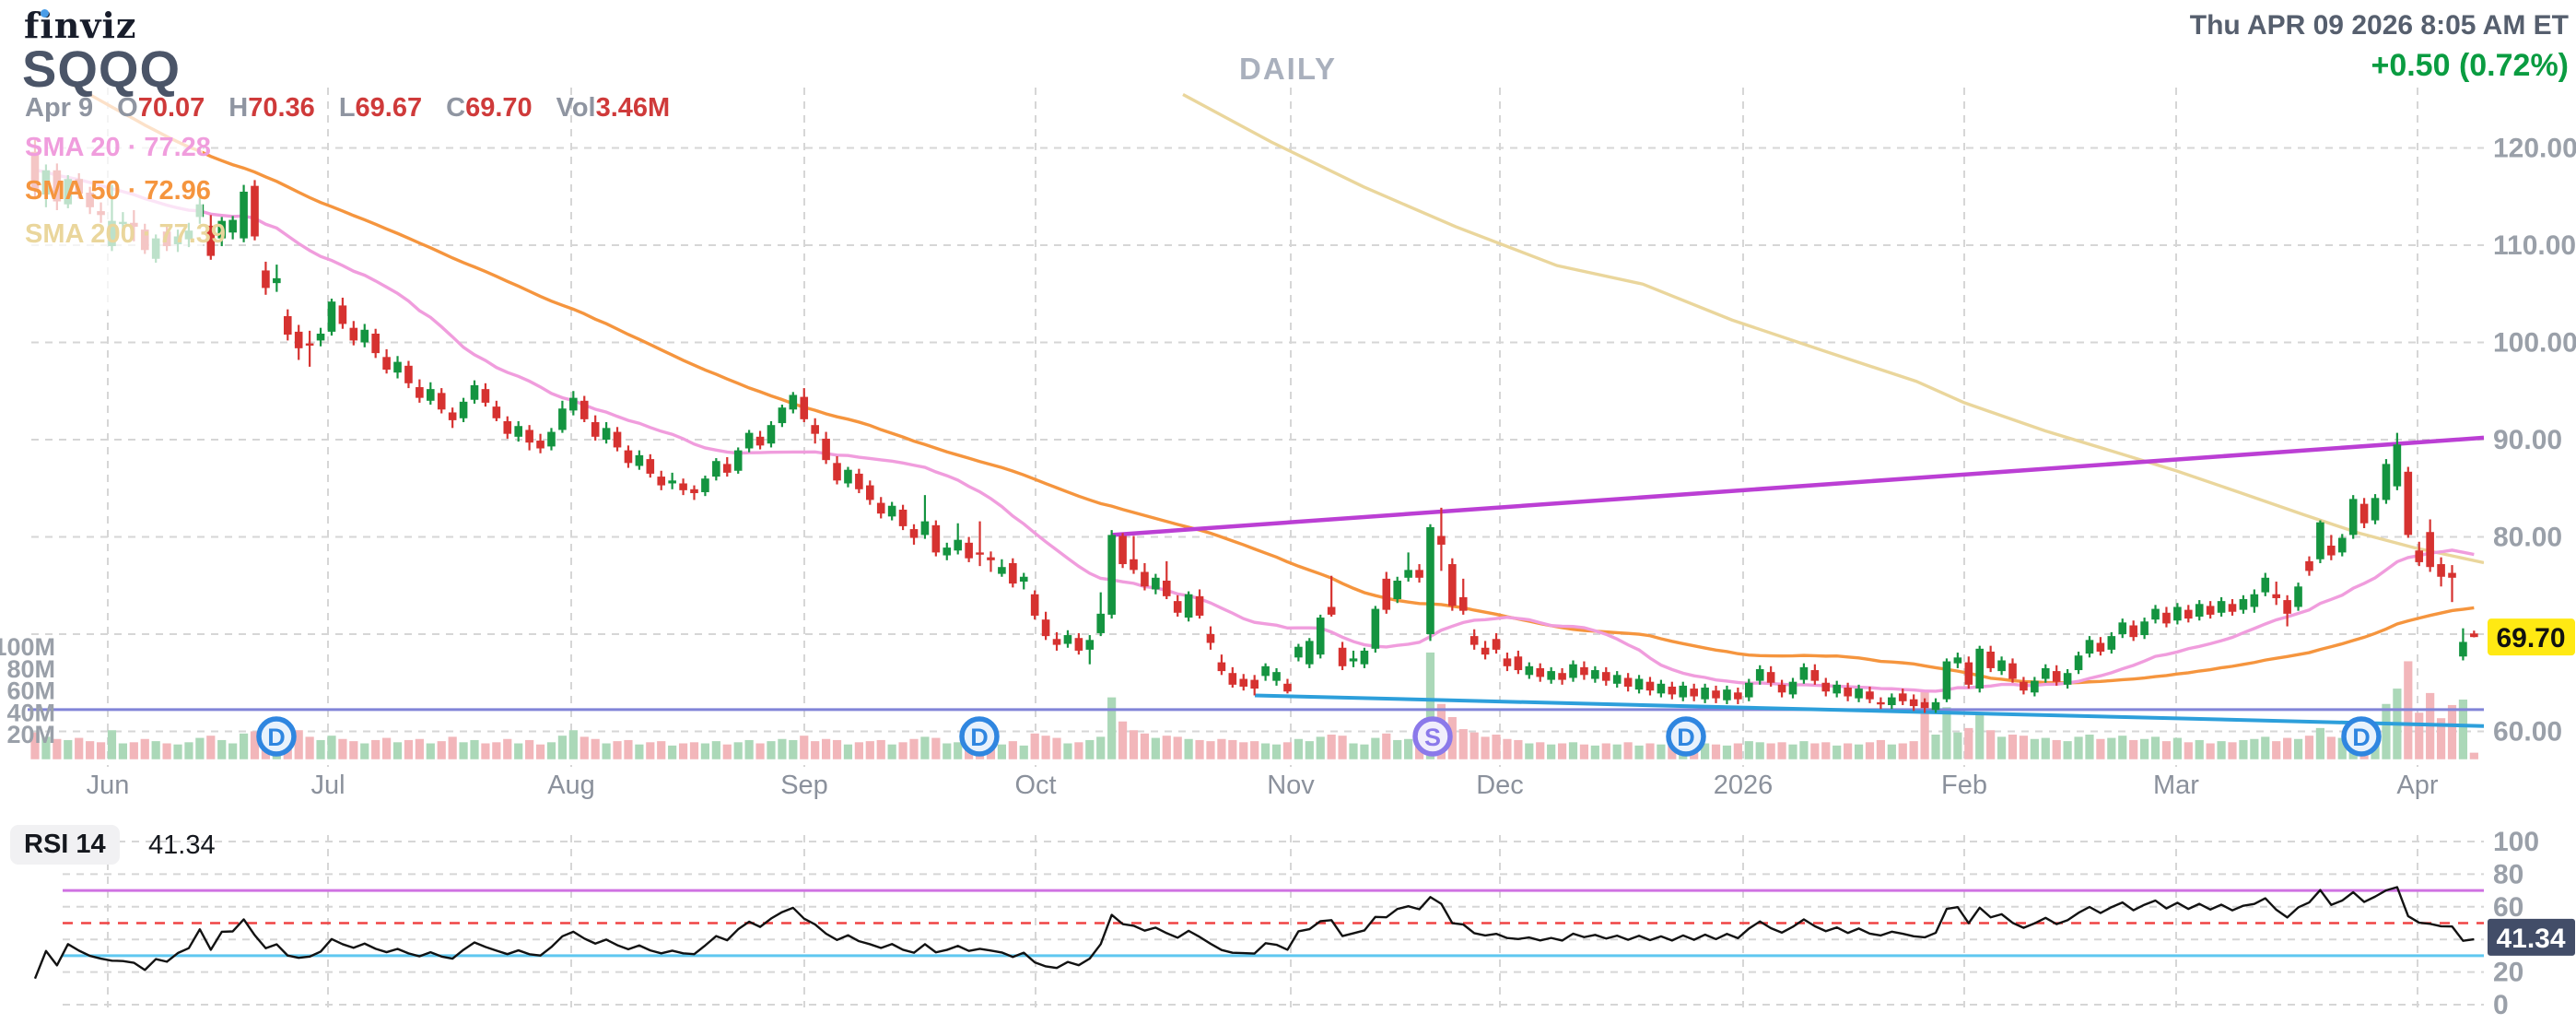  I want to click on svg-text: Dec, so click(1500, 786).